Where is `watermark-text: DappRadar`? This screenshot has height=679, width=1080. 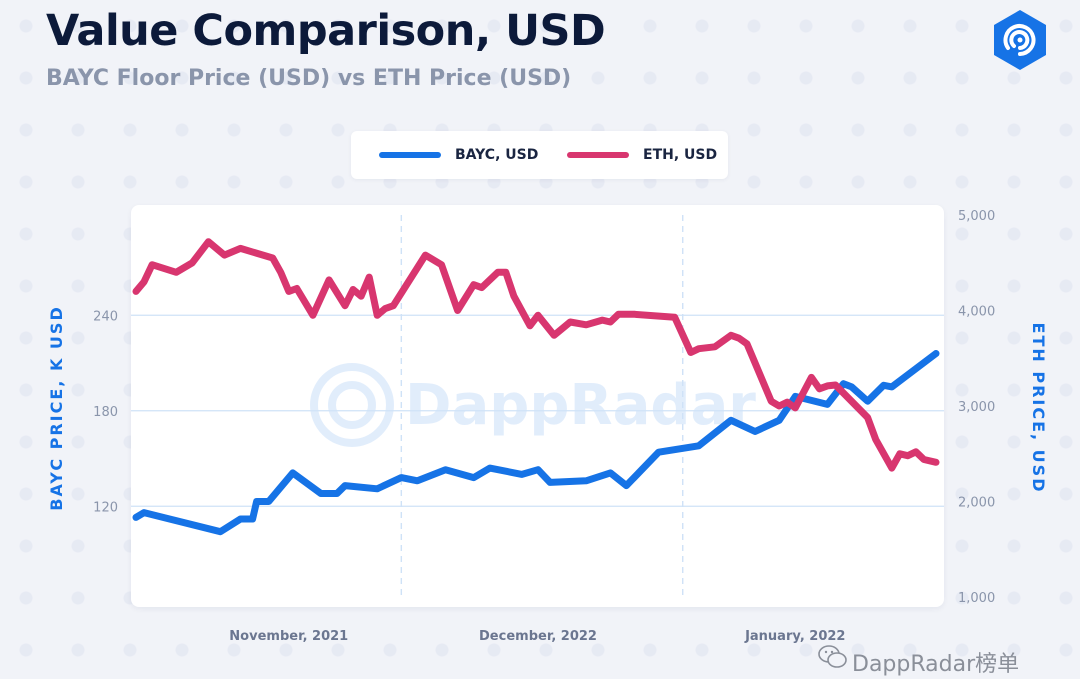
watermark-text: DappRadar is located at coordinates (580, 405).